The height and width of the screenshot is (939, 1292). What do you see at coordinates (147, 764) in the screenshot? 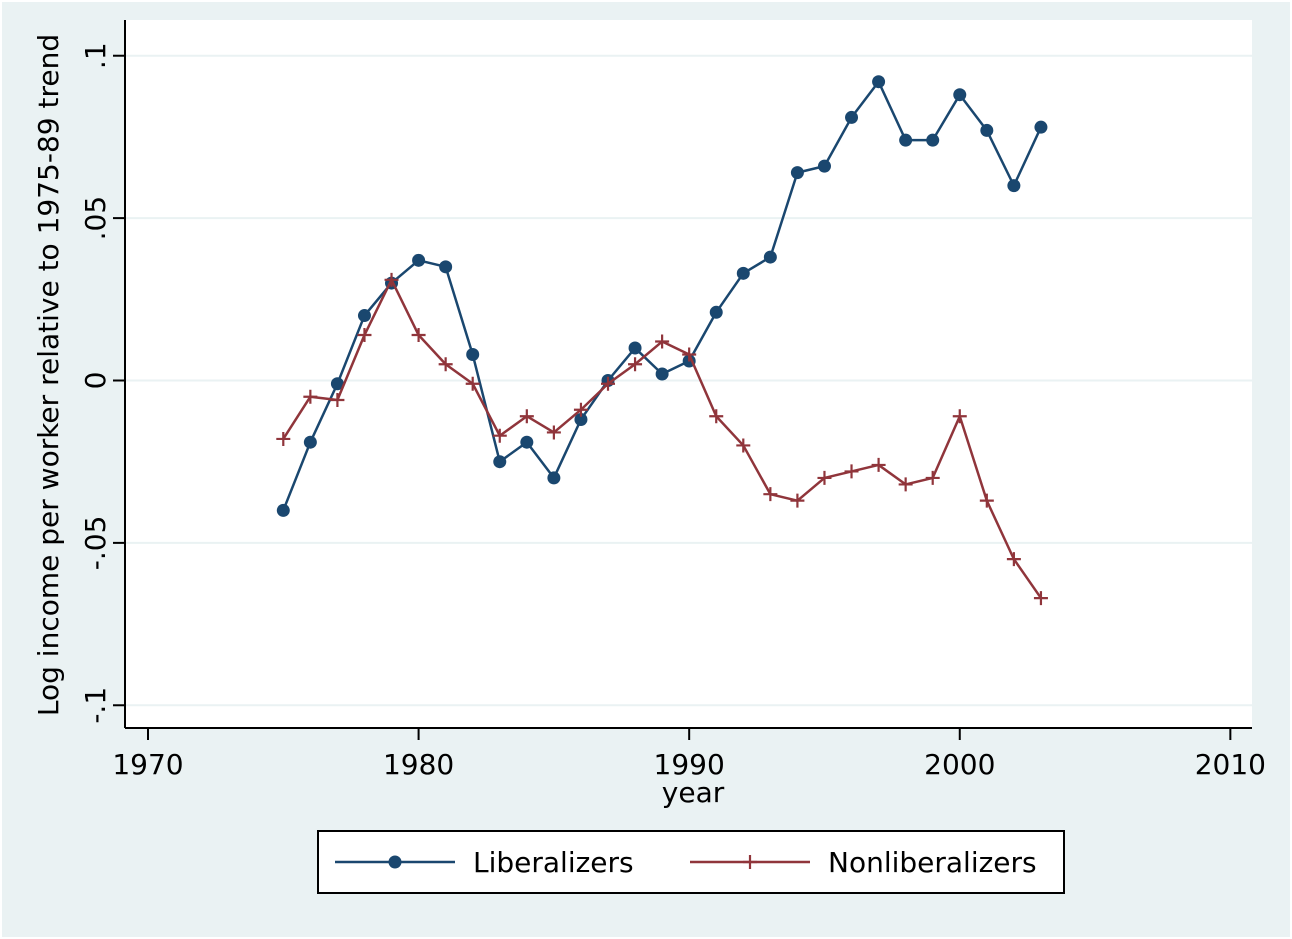
I see `x-tick-label: 1970` at bounding box center [147, 764].